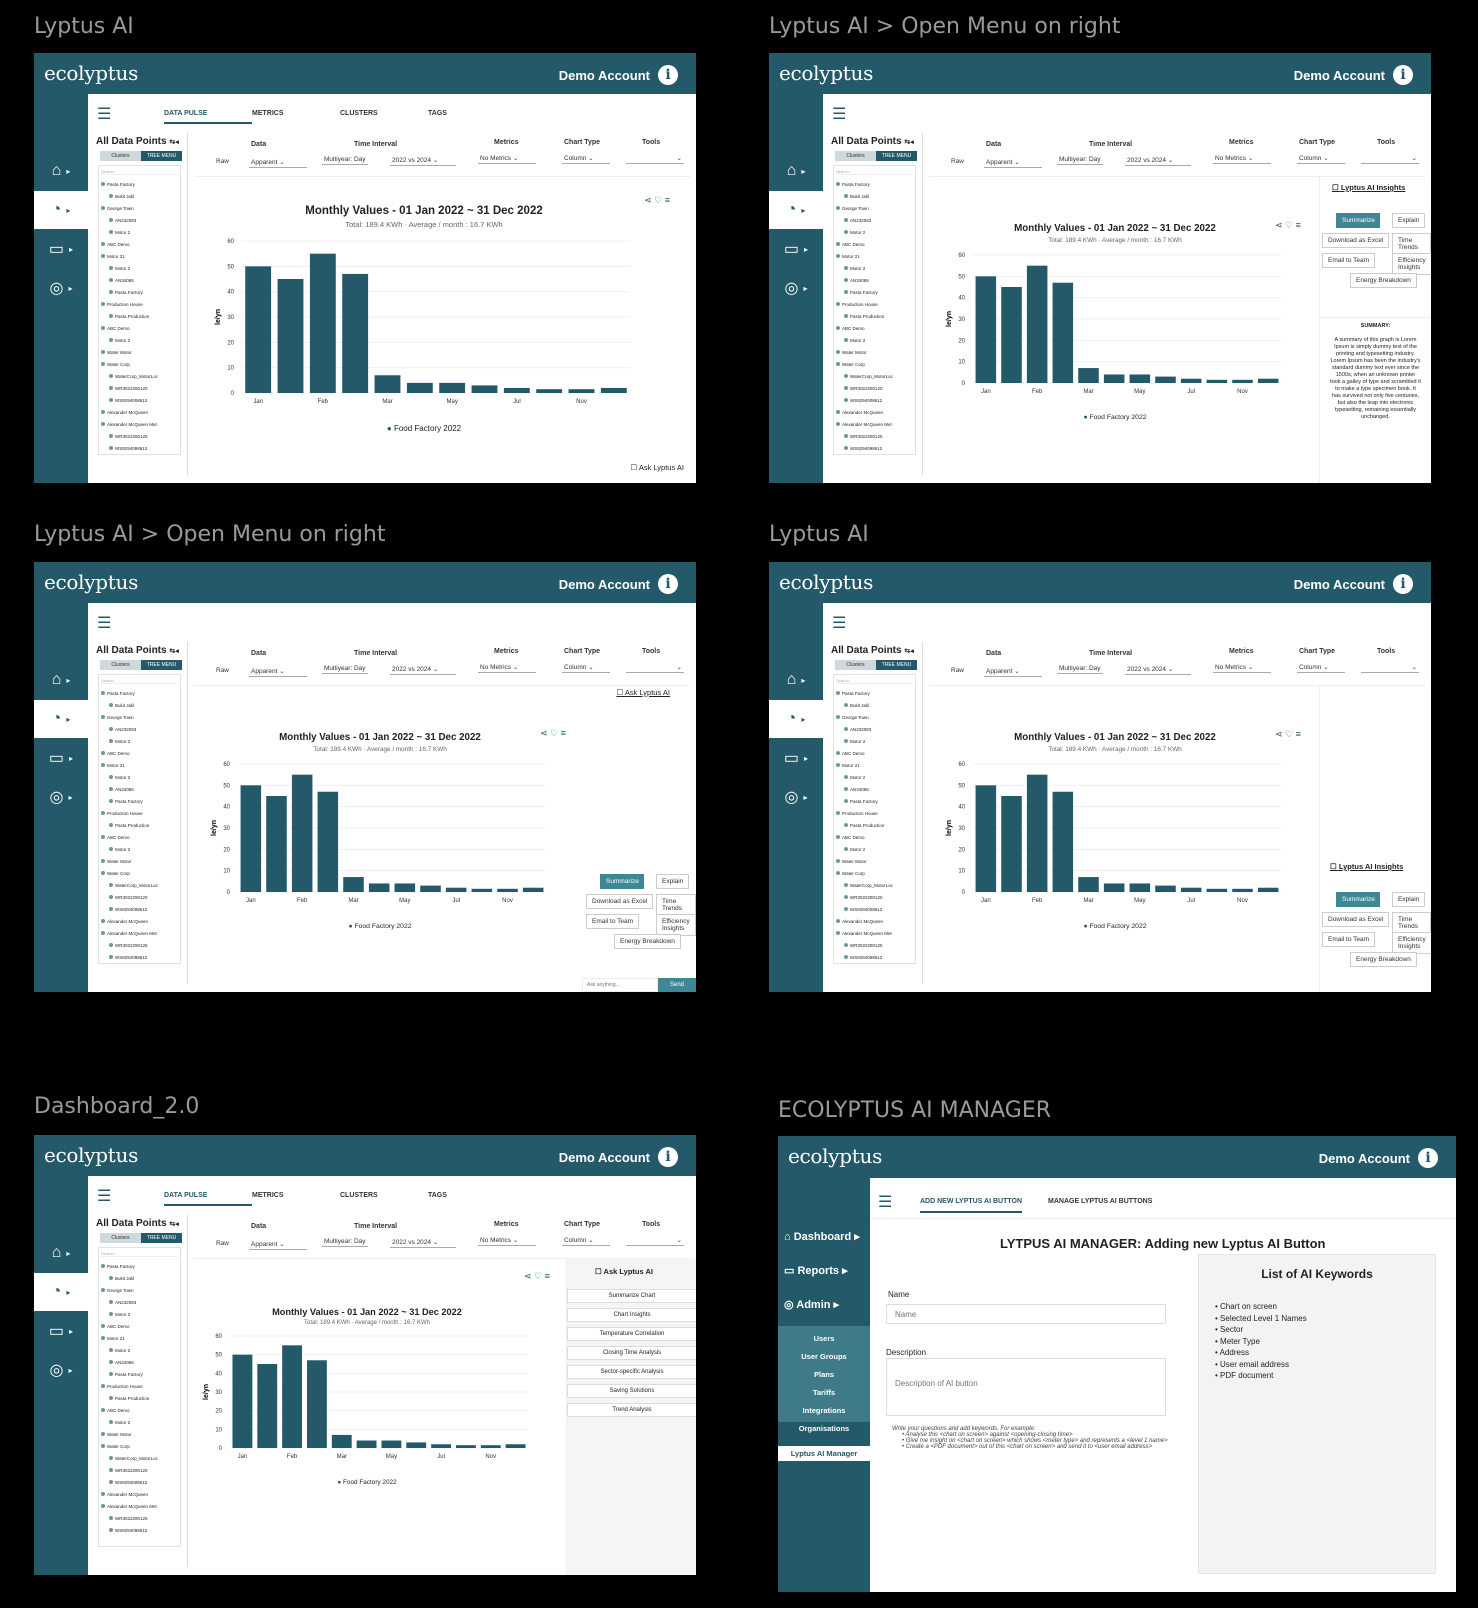  I want to click on charttype-select: Column ⌄, so click(586, 158).